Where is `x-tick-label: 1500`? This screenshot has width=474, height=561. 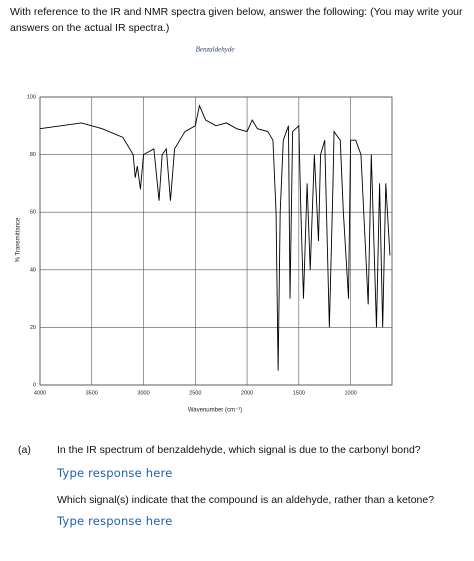
x-tick-label: 1500 is located at coordinates (299, 393).